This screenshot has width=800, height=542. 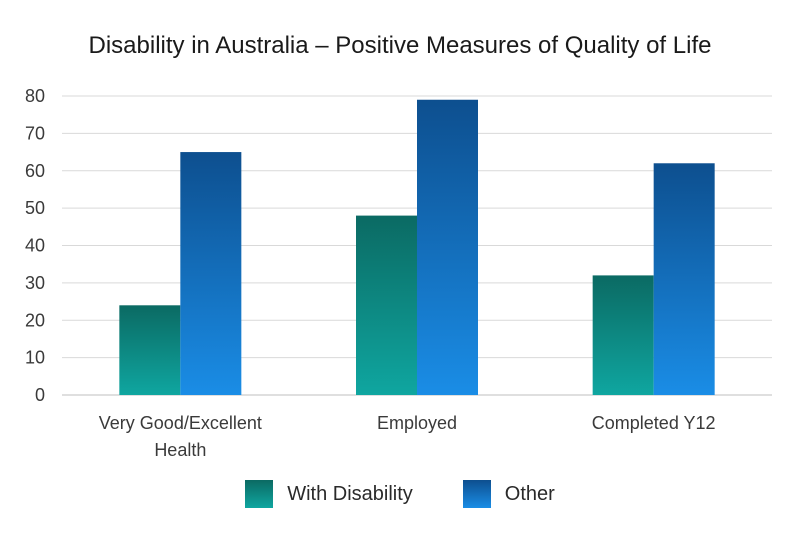 I want to click on y-axis: 0 10 20 30 40 50 60 70 80, so click(x=35, y=245).